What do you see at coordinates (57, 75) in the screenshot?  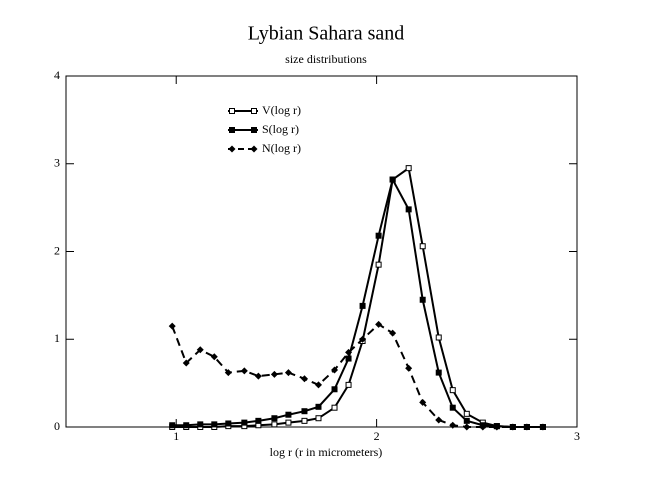 I see `y-tick-label: 4` at bounding box center [57, 75].